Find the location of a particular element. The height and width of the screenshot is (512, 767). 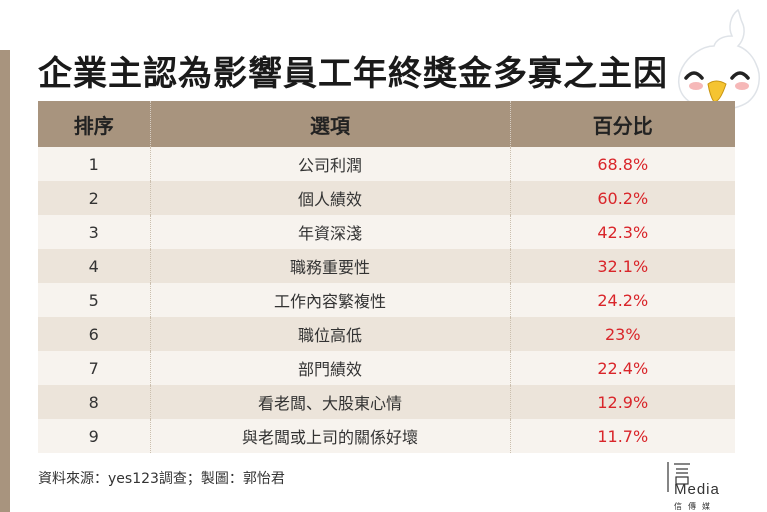

rank-cell: 6 is located at coordinates (94, 334).